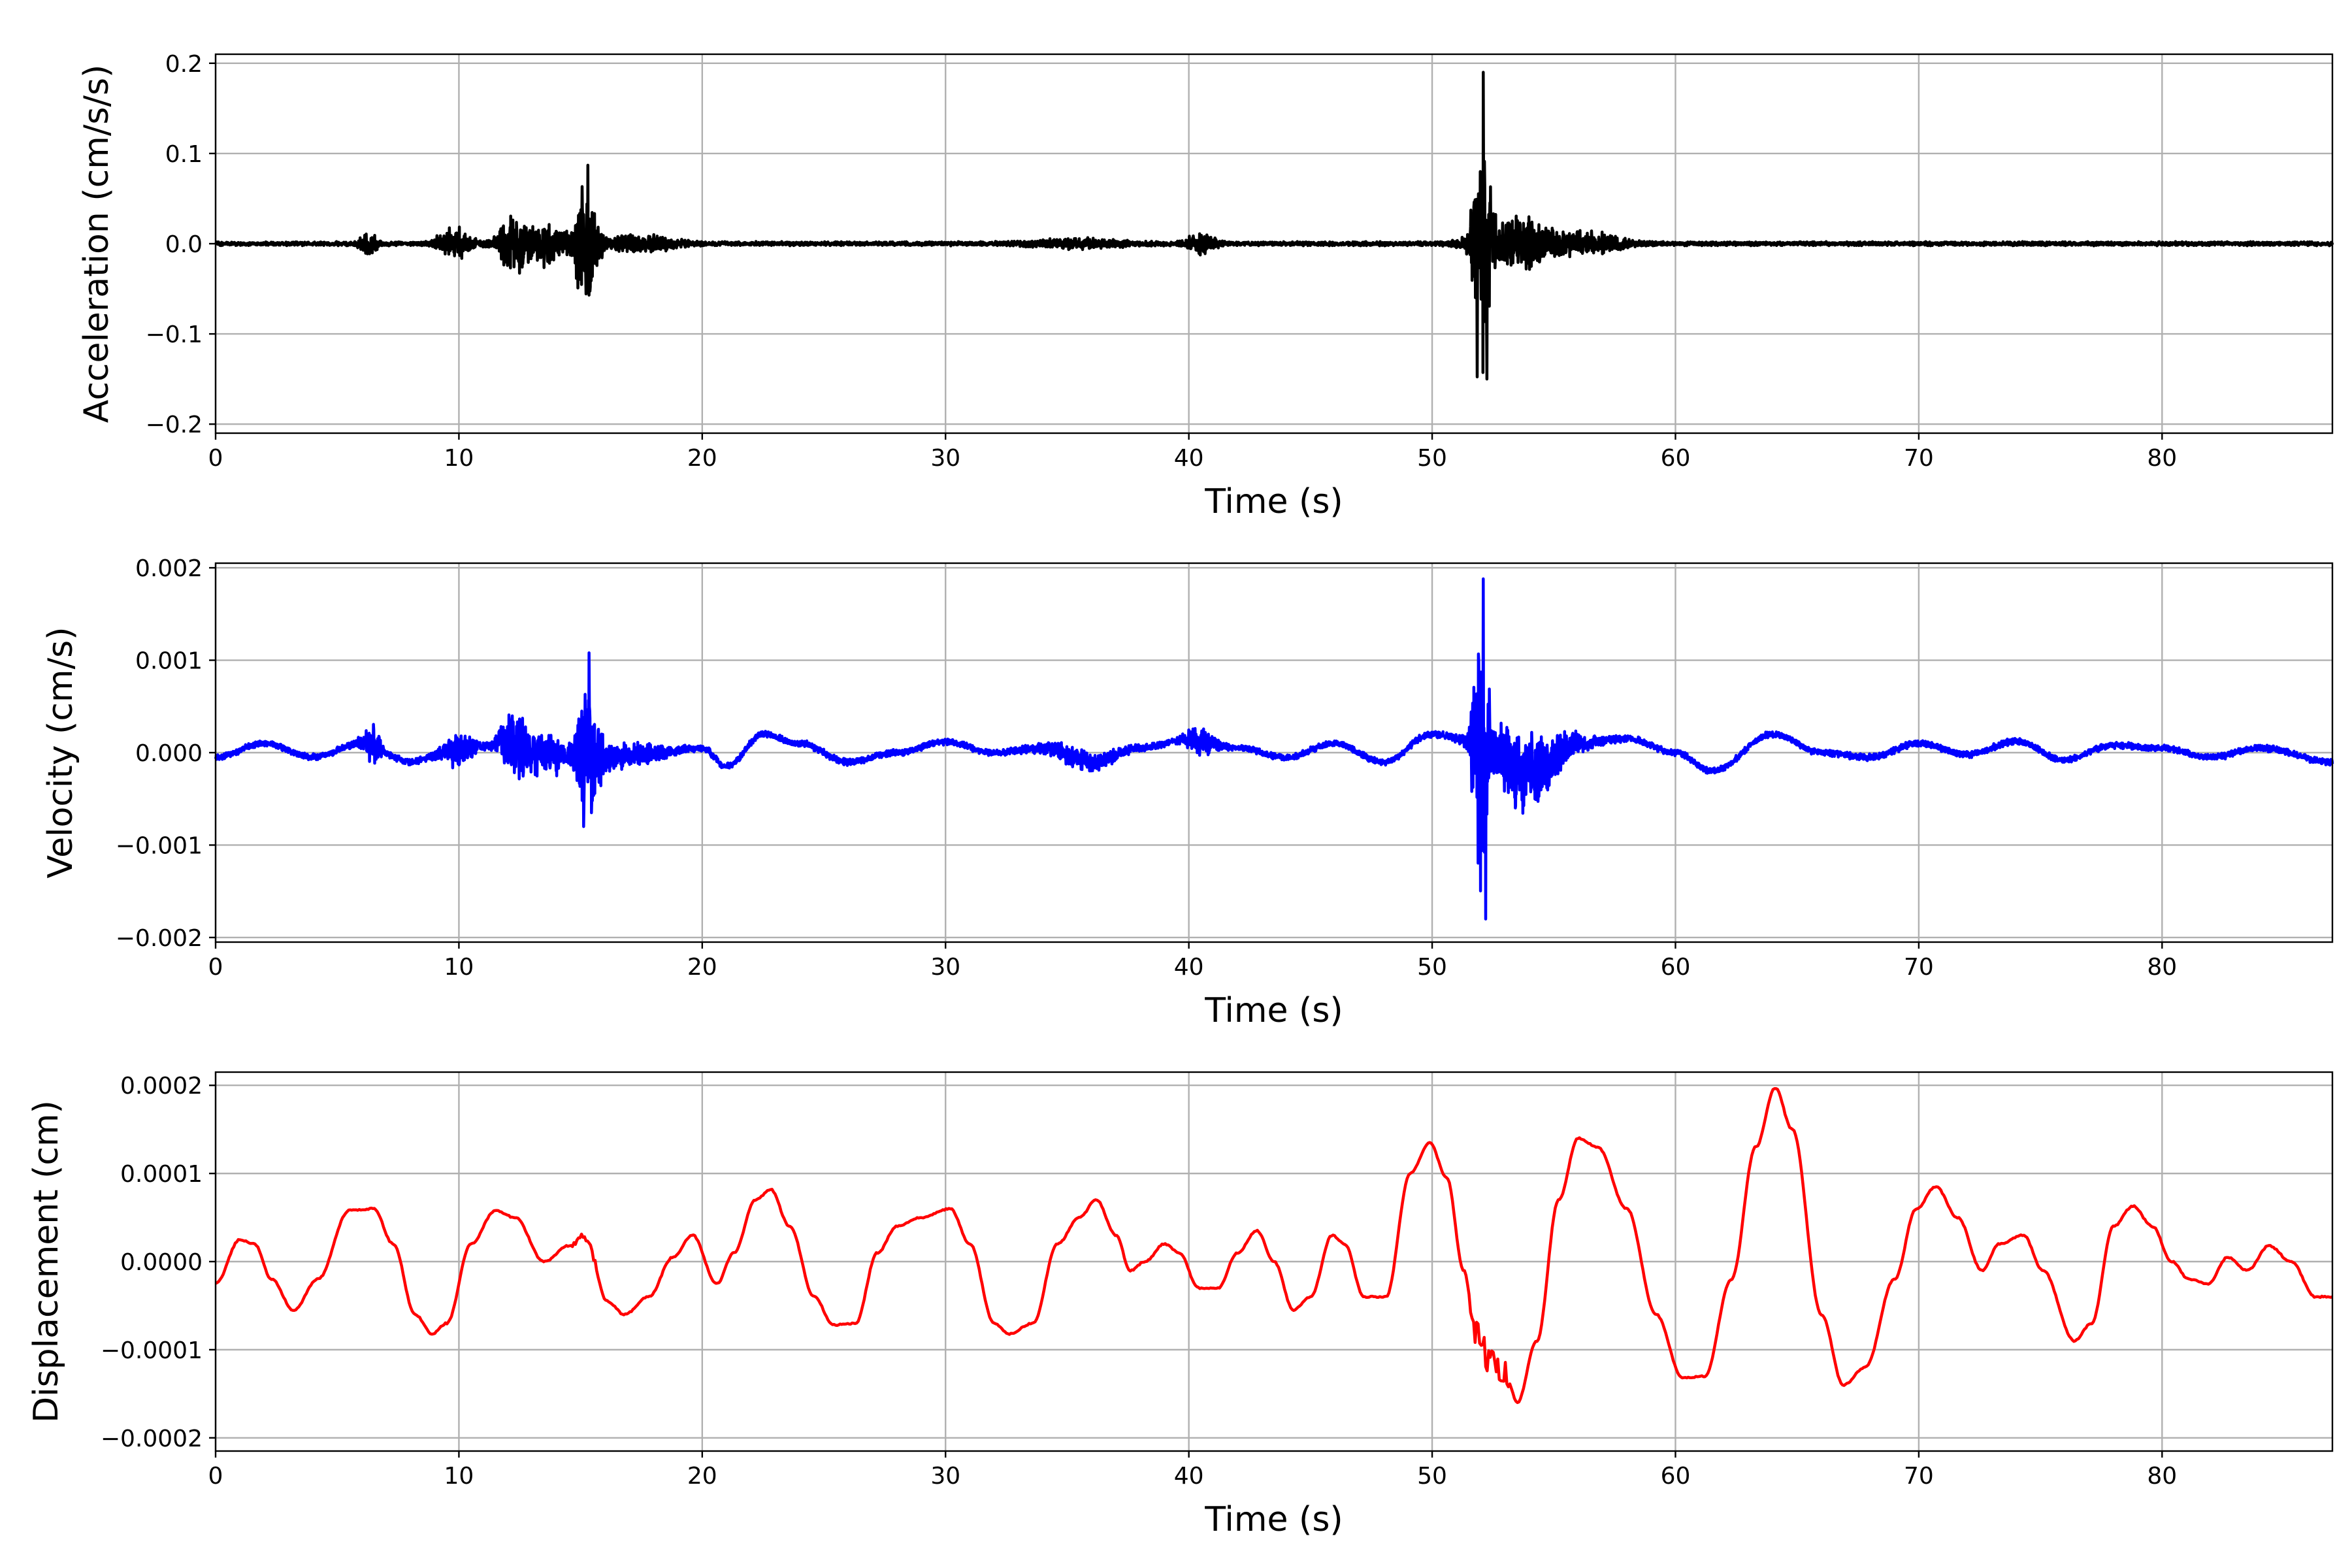  I want to click on displacement-y-tick-label-0: −0.0002, so click(152, 1439).